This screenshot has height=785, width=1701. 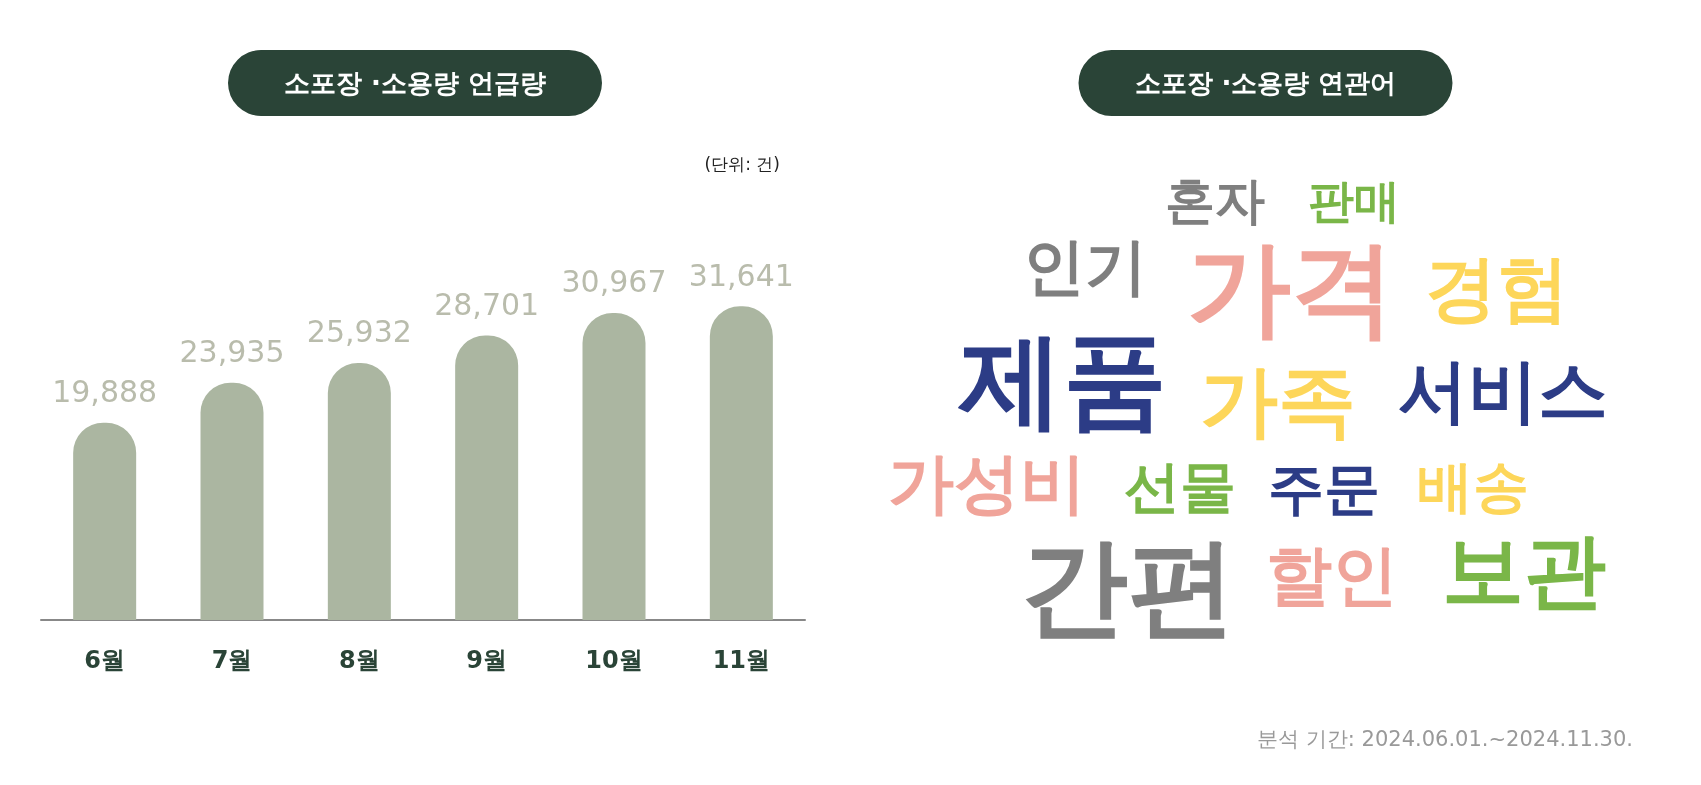 What do you see at coordinates (741, 660) in the screenshot?
I see `x-tick-label: 11월` at bounding box center [741, 660].